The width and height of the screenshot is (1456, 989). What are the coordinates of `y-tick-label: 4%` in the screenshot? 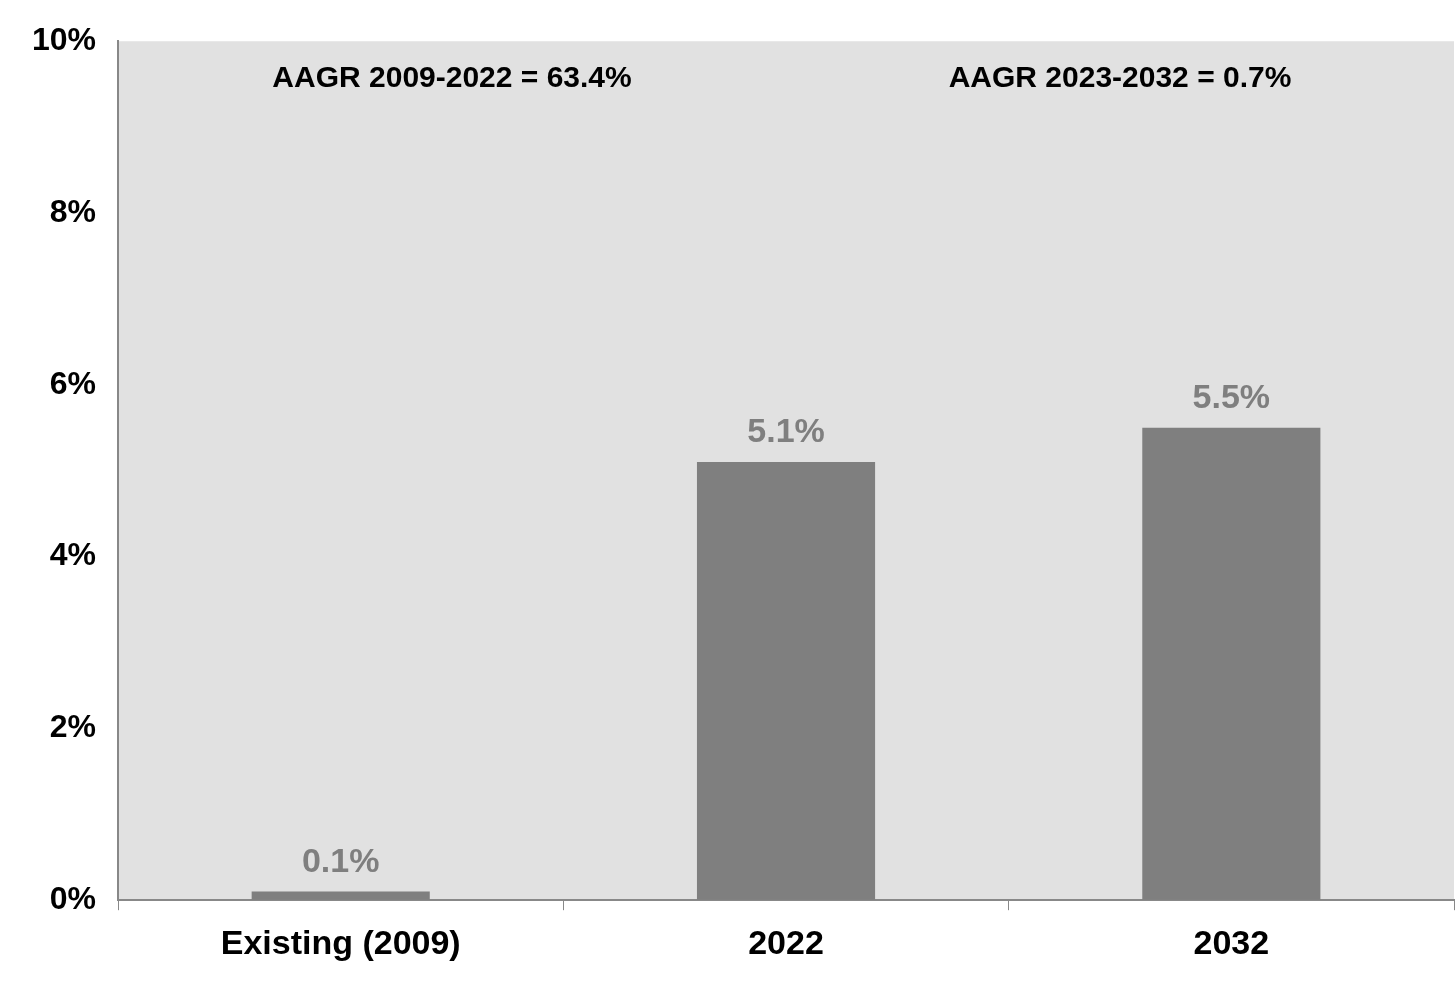 It's located at (73, 554).